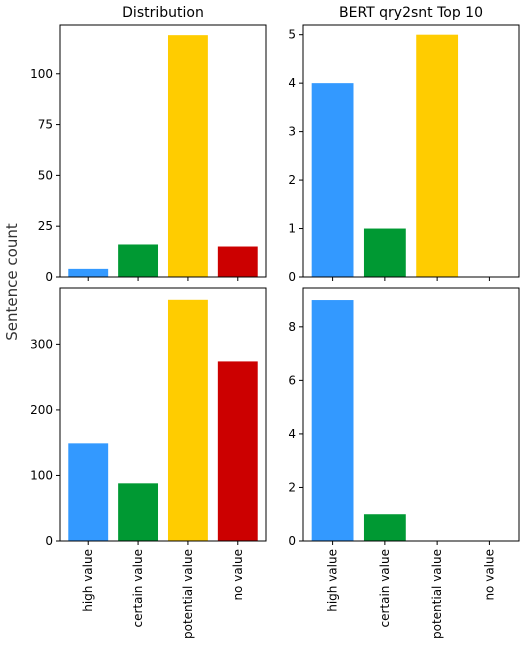 This screenshot has width=528, height=650. What do you see at coordinates (163, 13) in the screenshot?
I see `subplot-title: Distribution` at bounding box center [163, 13].